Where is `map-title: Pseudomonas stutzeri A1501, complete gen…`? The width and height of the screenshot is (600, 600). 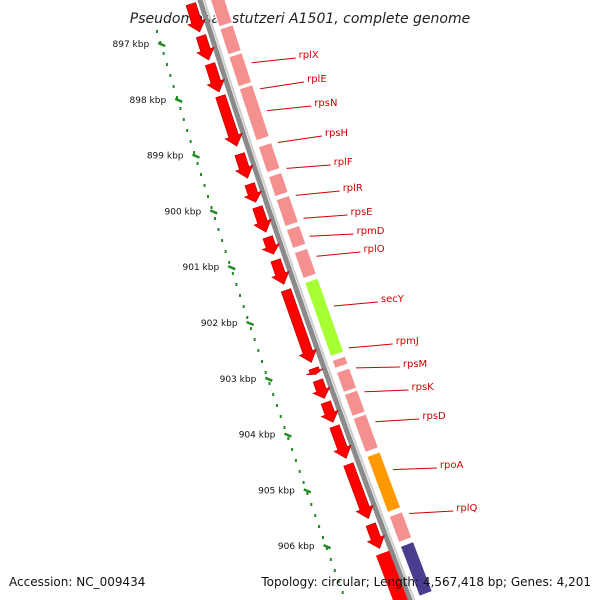
map-title: Pseudomonas stutzeri A1501, complete gen… is located at coordinates (300, 19).